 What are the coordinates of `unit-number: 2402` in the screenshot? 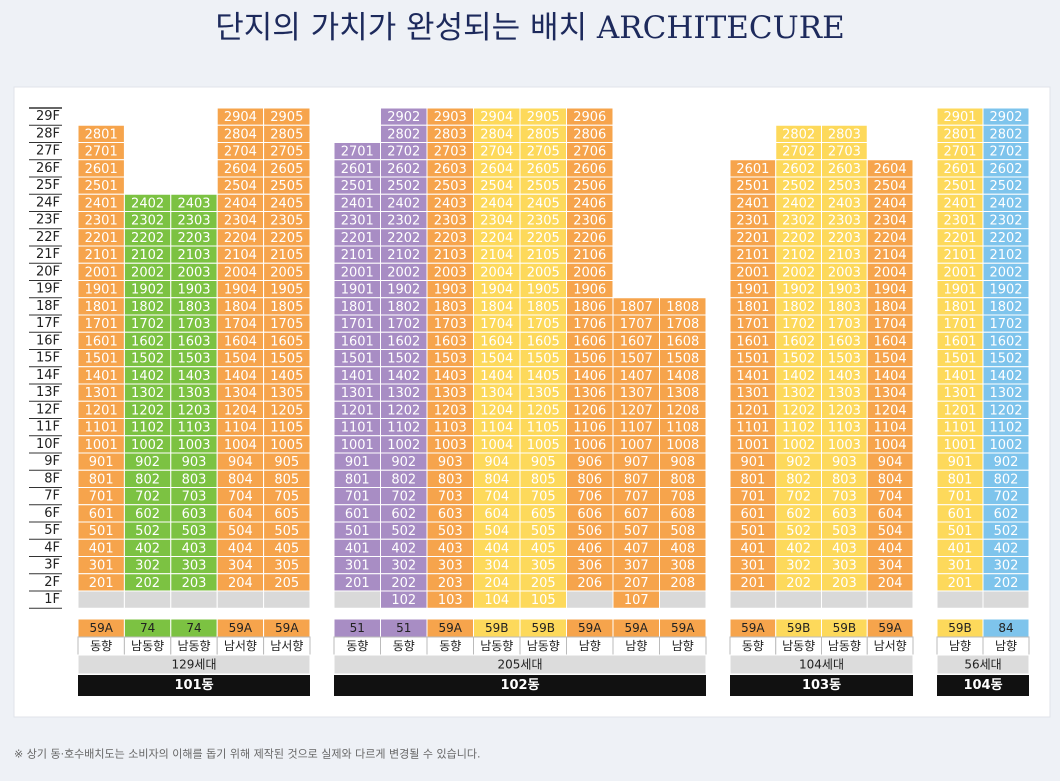 It's located at (403, 203).